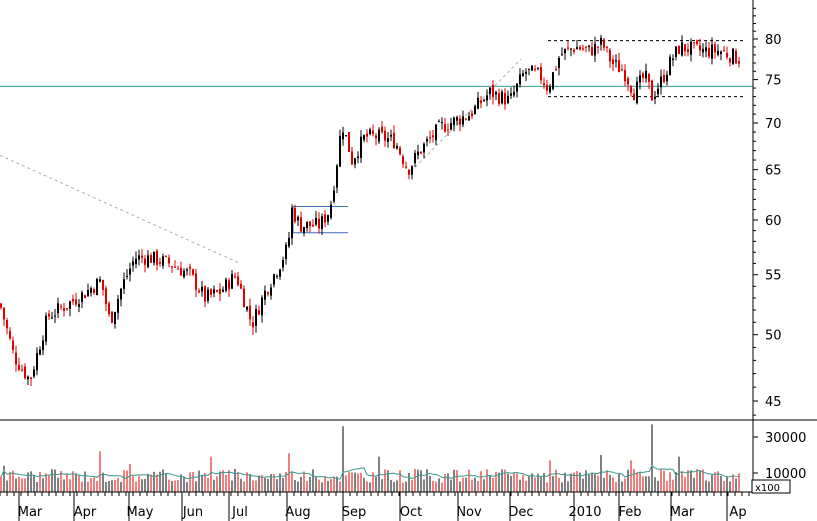  I want to click on volume-panel, so click(370, 458).